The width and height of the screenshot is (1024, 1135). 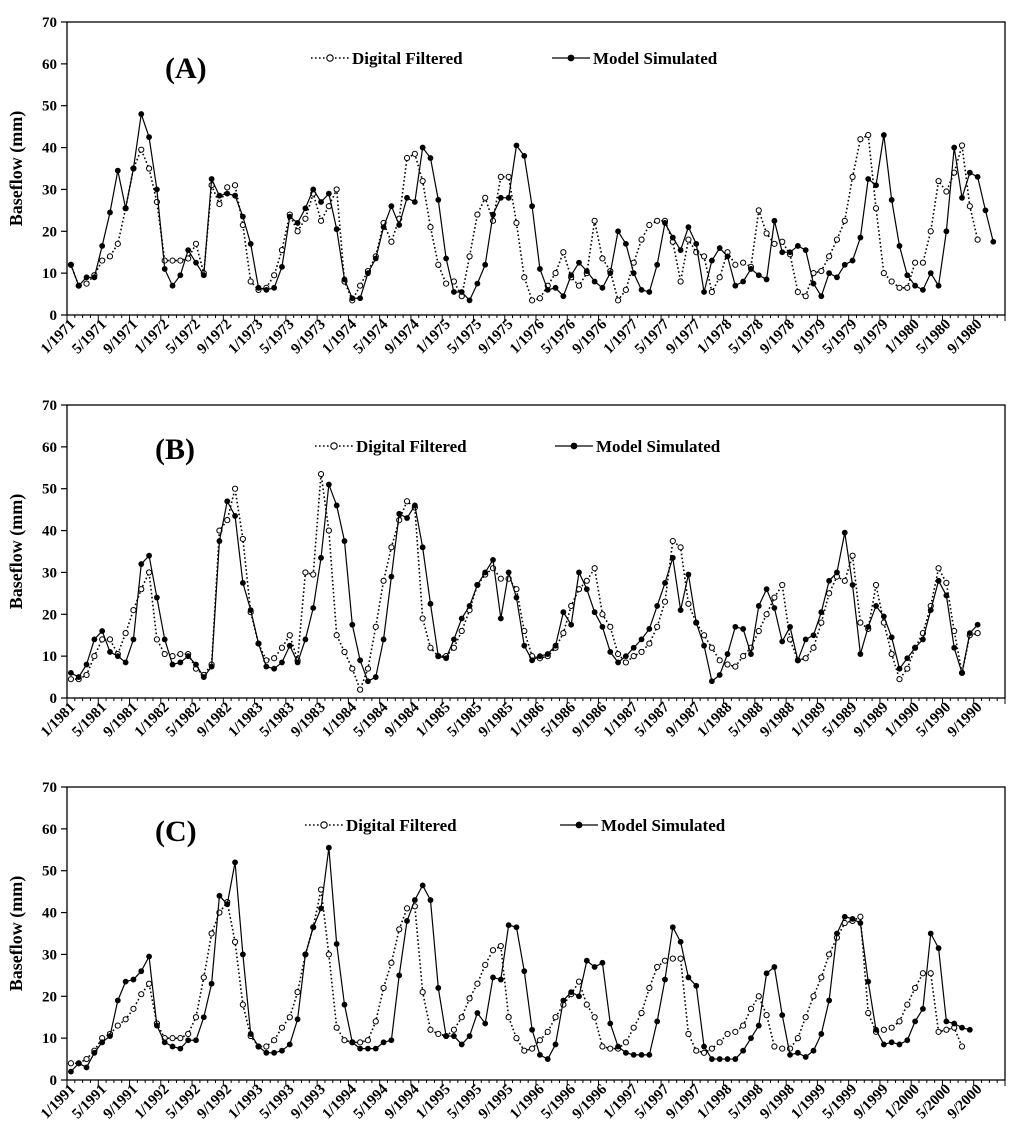 I want to click on x-tick-label: 5/1980, so click(x=933, y=337).